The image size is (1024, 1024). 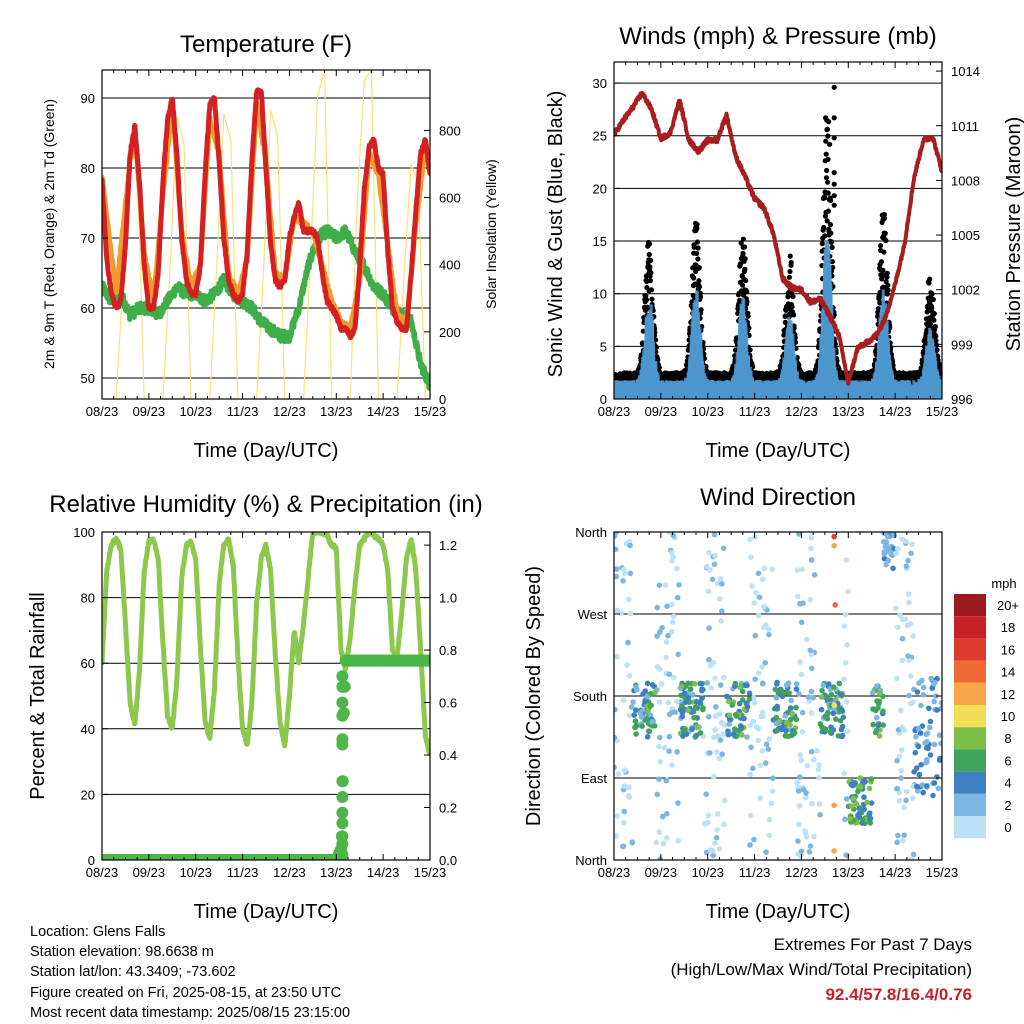 I want to click on temperature-xtick-label: 10/23, so click(x=195, y=411).